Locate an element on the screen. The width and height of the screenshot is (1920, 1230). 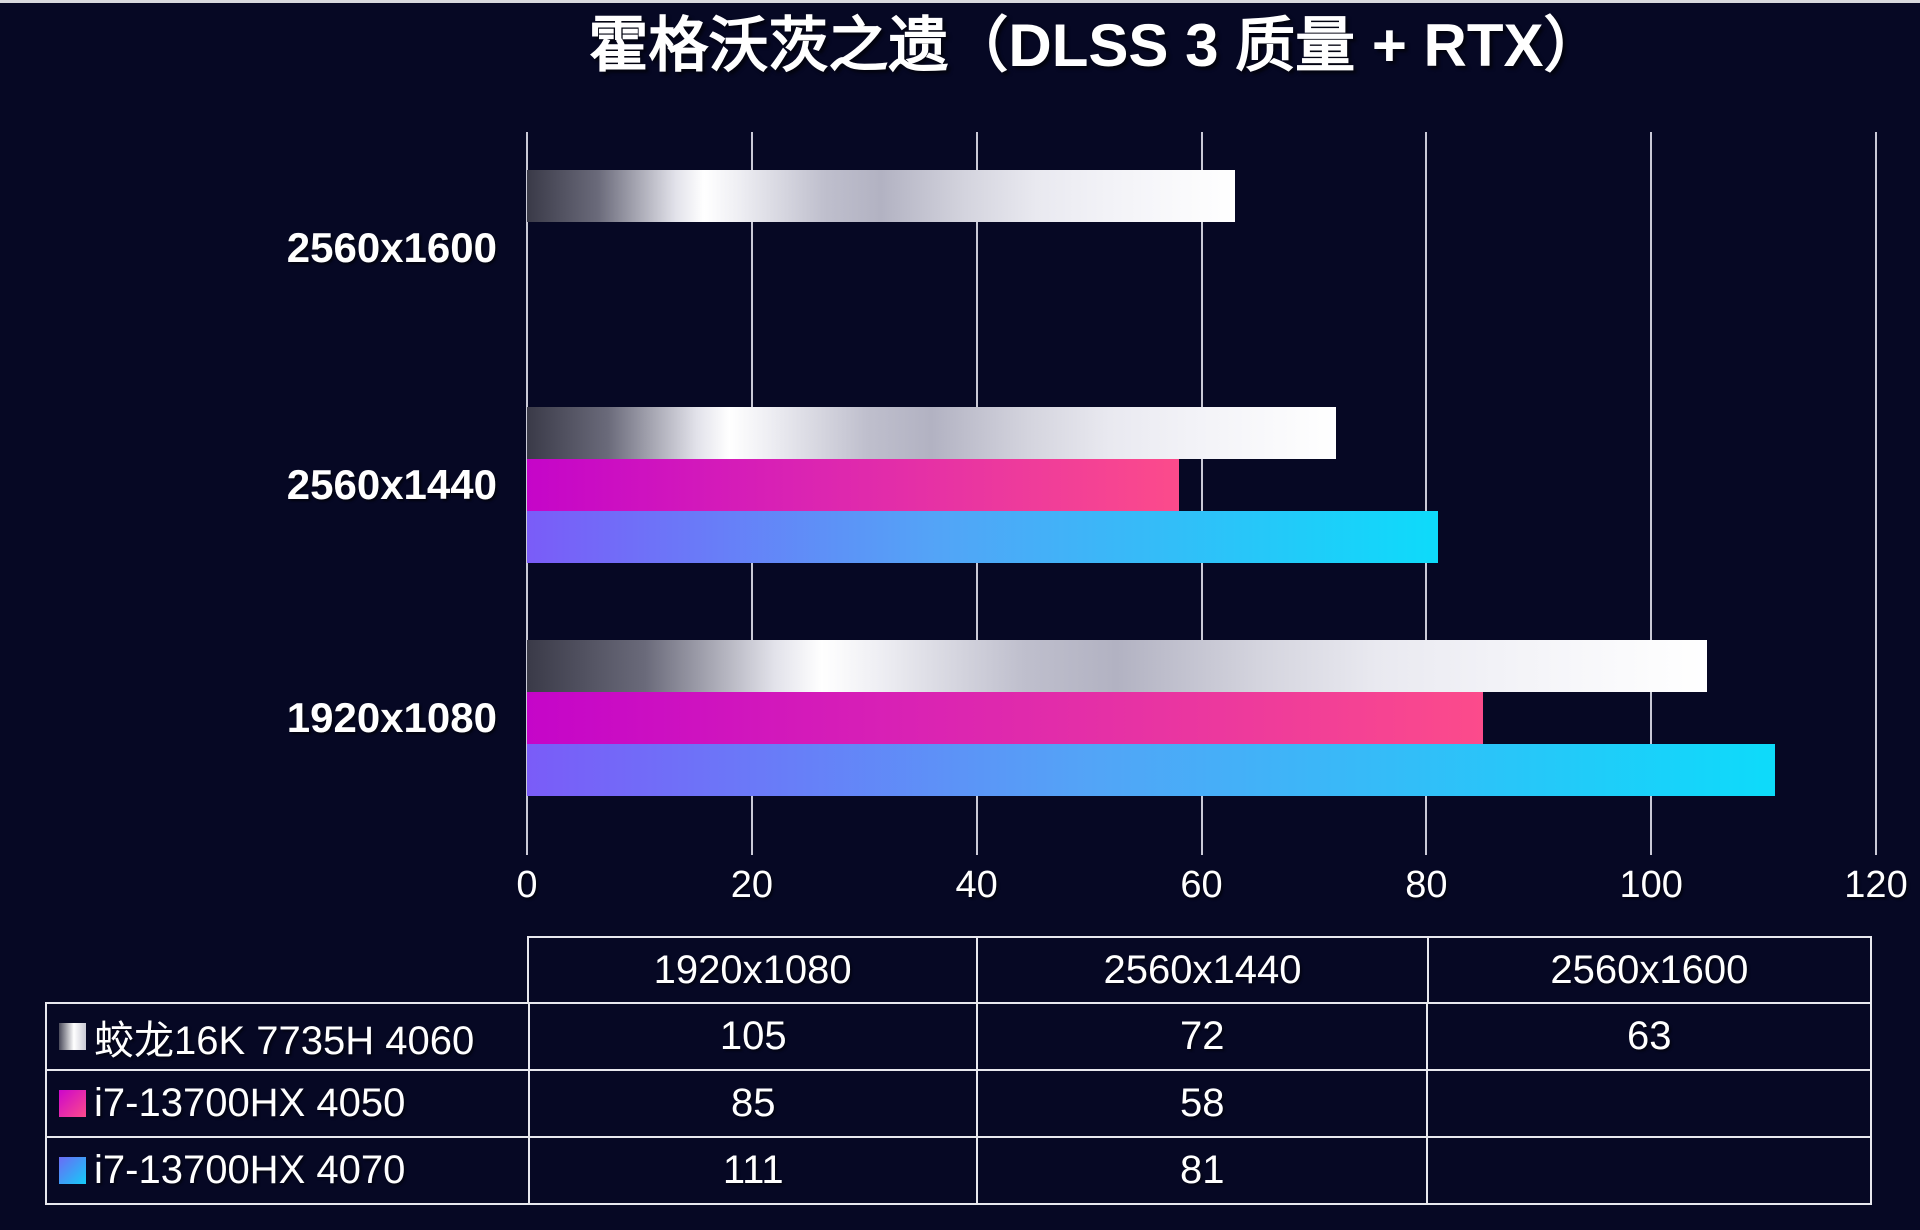
table-header-2560x1440: 2560x1440 is located at coordinates (1201, 970).